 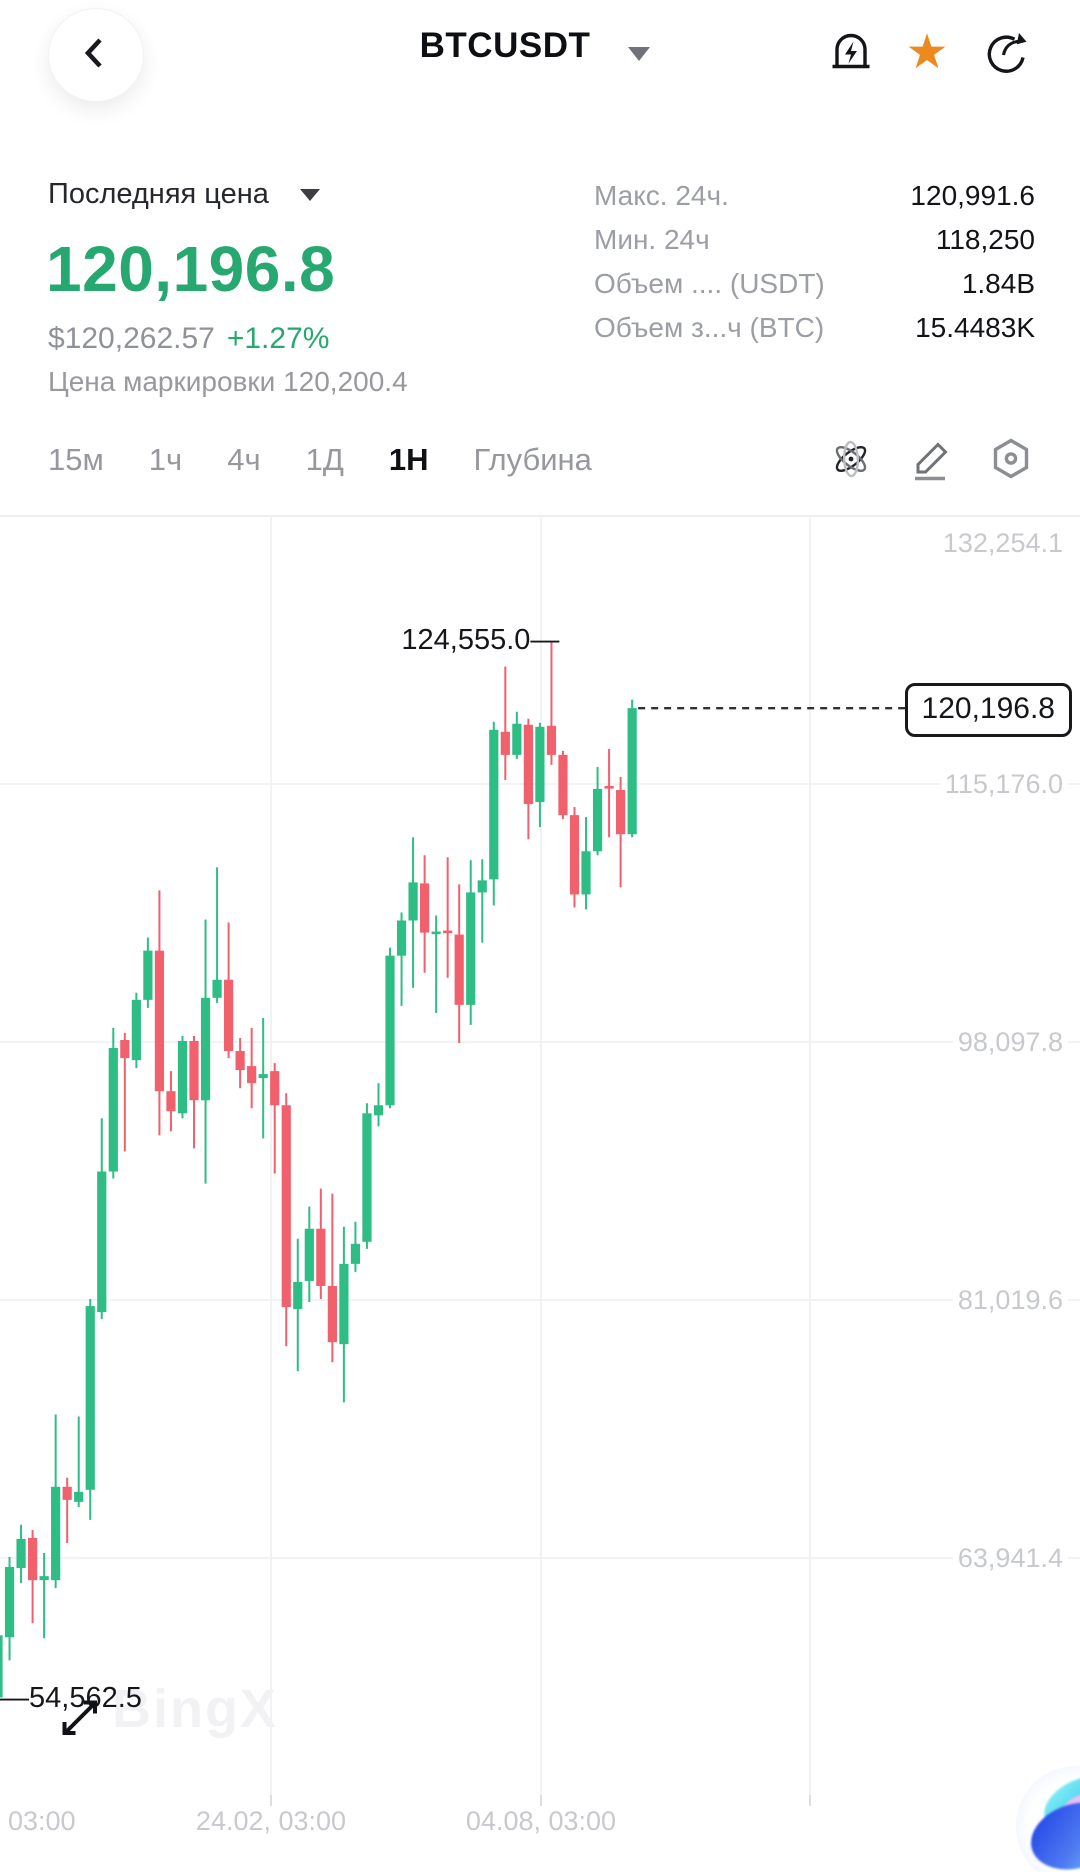 What do you see at coordinates (709, 283) in the screenshot?
I see `stat-label: Объем .... (USDT)` at bounding box center [709, 283].